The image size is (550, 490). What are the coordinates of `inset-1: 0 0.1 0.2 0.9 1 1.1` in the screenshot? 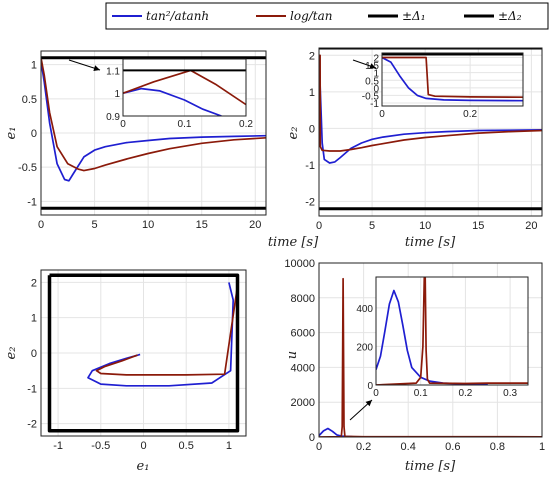 It's located at (179, 94).